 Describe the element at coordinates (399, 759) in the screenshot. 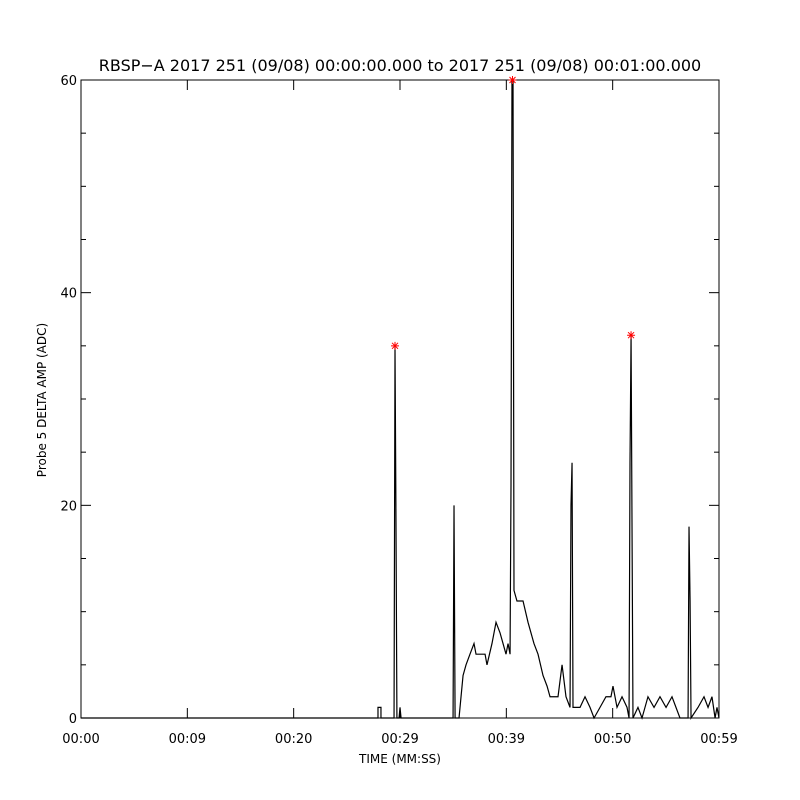

I see `x-axis-label: TIME (MM:SS)` at that location.